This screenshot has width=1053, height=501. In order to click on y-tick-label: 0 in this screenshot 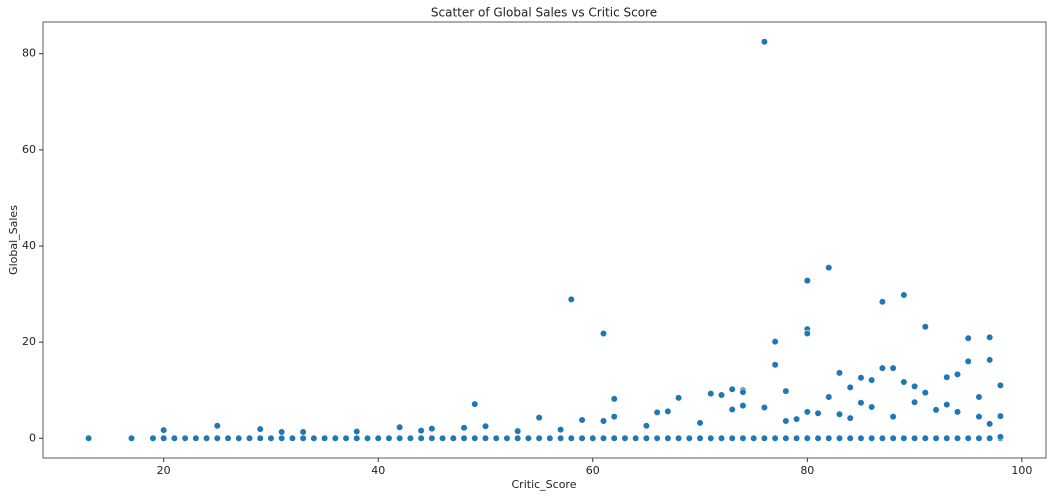, I will do `click(32, 437)`.